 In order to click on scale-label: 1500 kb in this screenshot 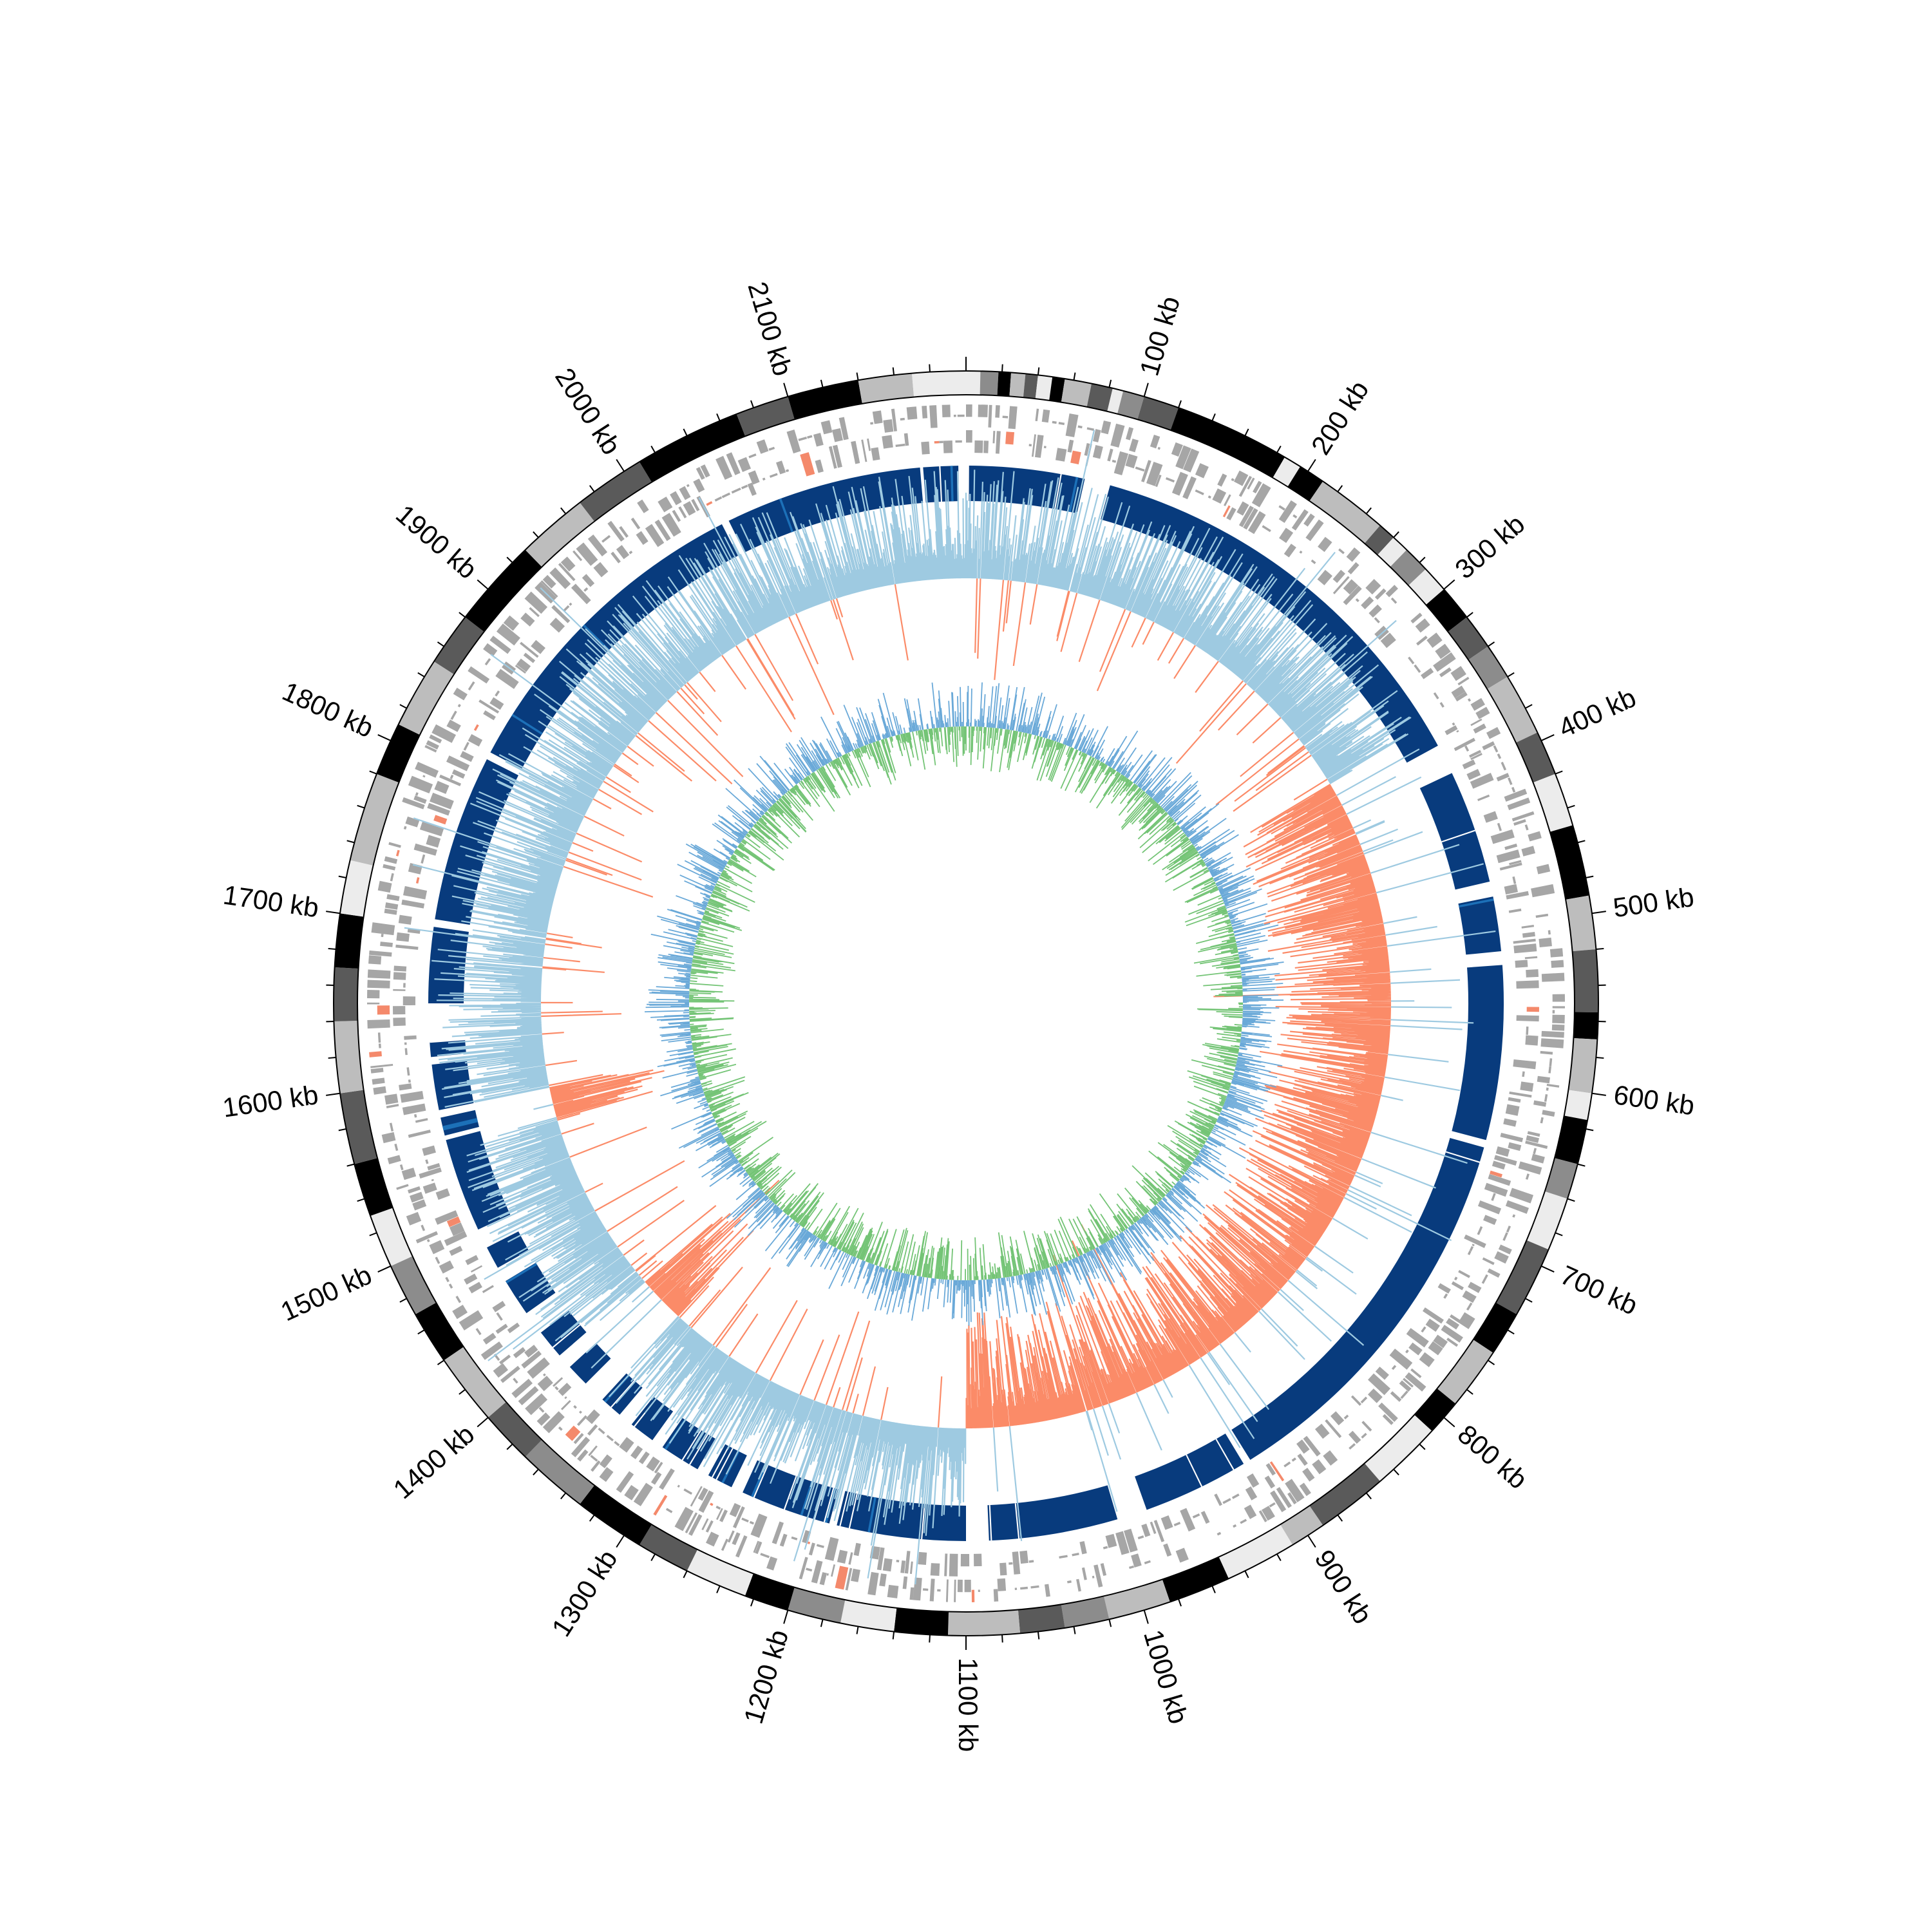, I will do `click(326, 1293)`.